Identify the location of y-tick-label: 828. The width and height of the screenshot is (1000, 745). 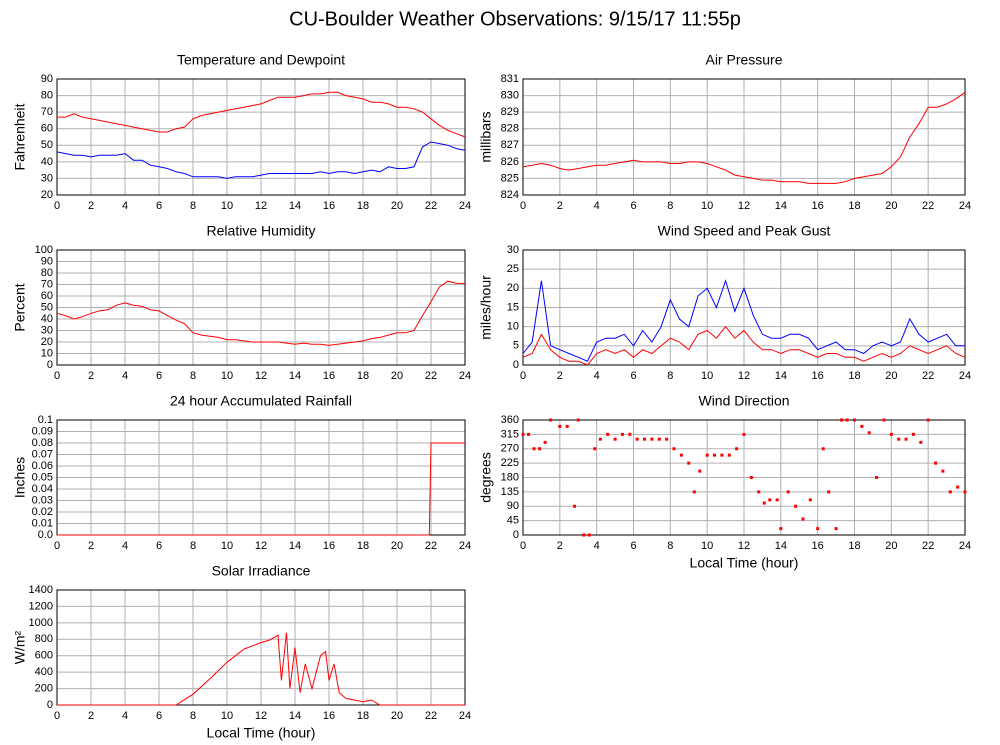
(510, 129).